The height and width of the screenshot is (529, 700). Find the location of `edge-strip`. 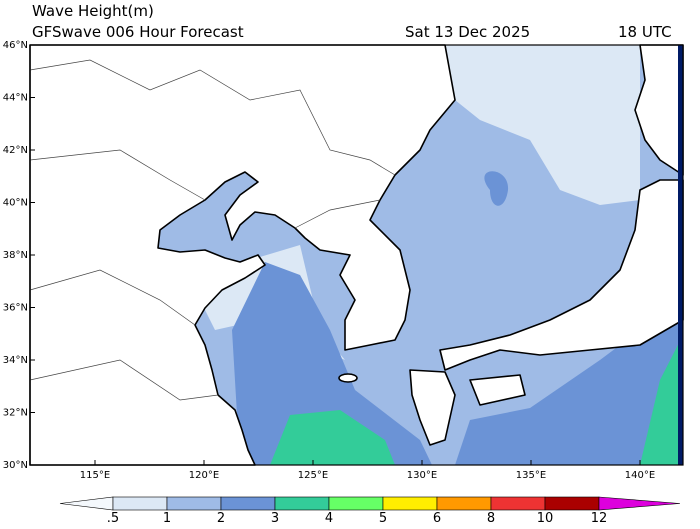

edge-strip is located at coordinates (680, 255).